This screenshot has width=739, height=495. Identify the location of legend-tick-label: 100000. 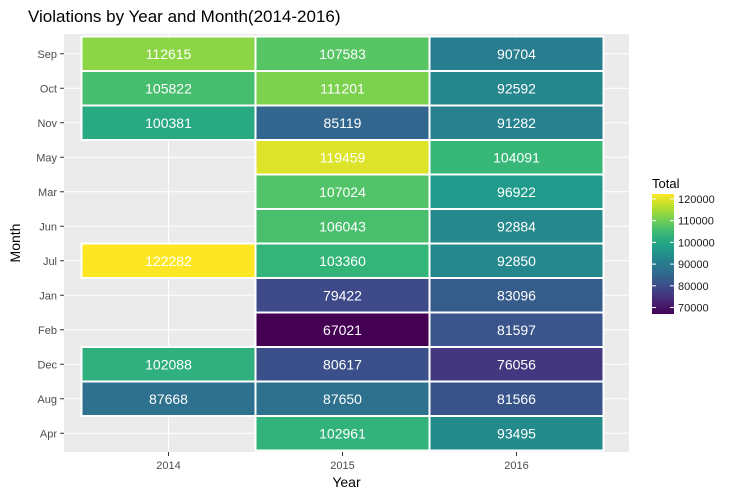
(696, 243).